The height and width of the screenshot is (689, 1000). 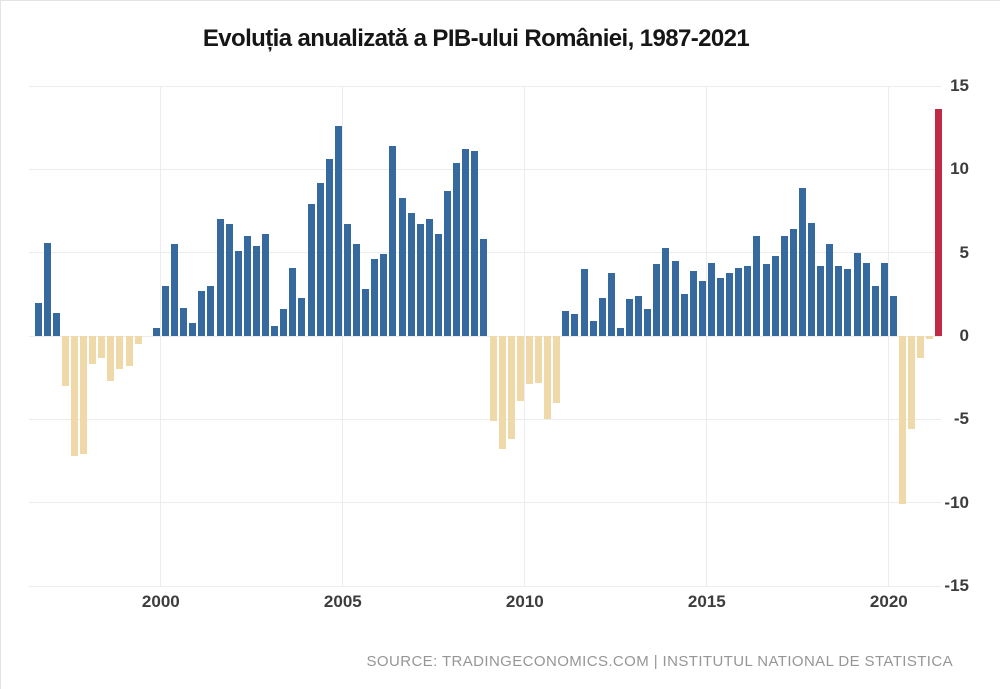 I want to click on v-gridline-2010, so click(x=525, y=336).